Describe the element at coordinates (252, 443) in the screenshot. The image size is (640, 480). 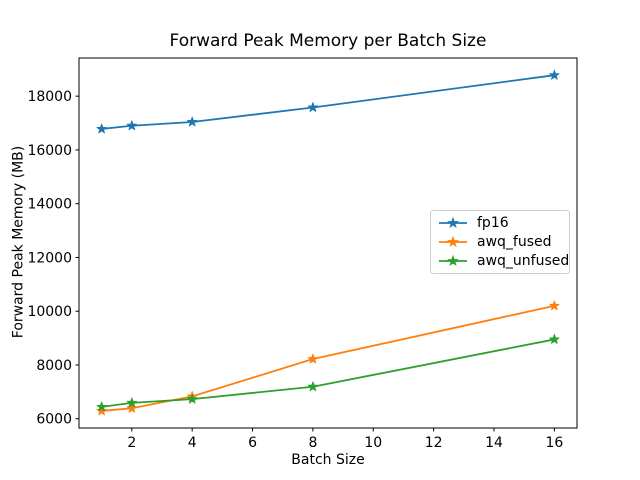
I see `svg-text: 6` at that location.